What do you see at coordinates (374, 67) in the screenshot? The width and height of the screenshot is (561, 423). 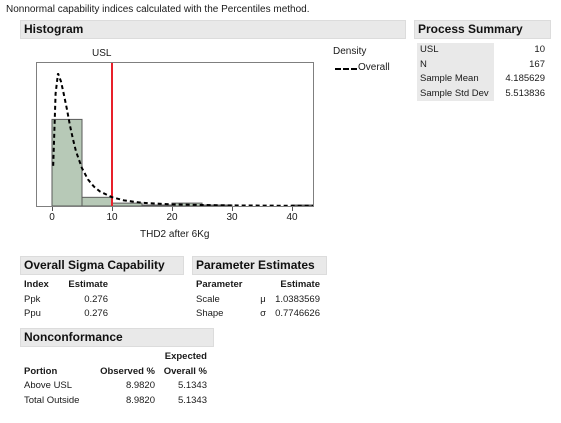 I see `legend-entry-overall: Overall` at bounding box center [374, 67].